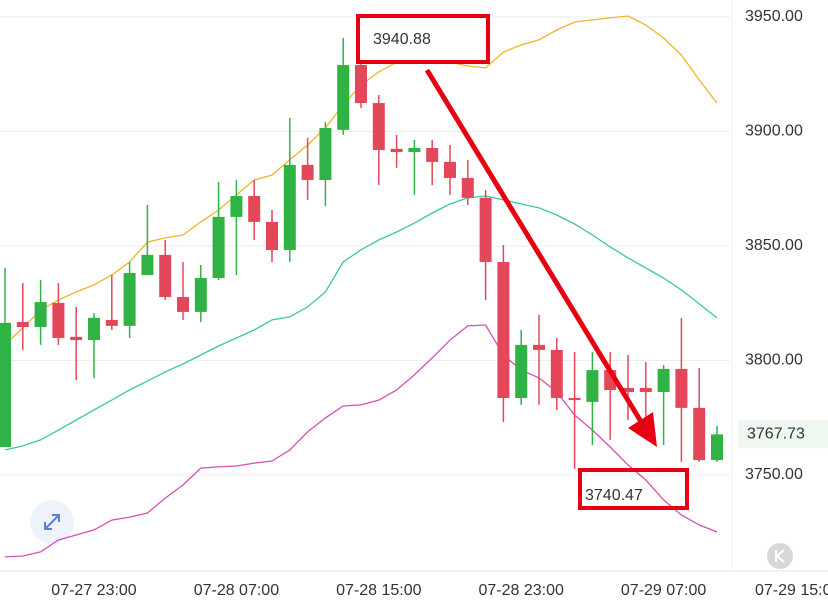  What do you see at coordinates (94, 590) in the screenshot?
I see `x-tick-label: 07-27 23:00` at bounding box center [94, 590].